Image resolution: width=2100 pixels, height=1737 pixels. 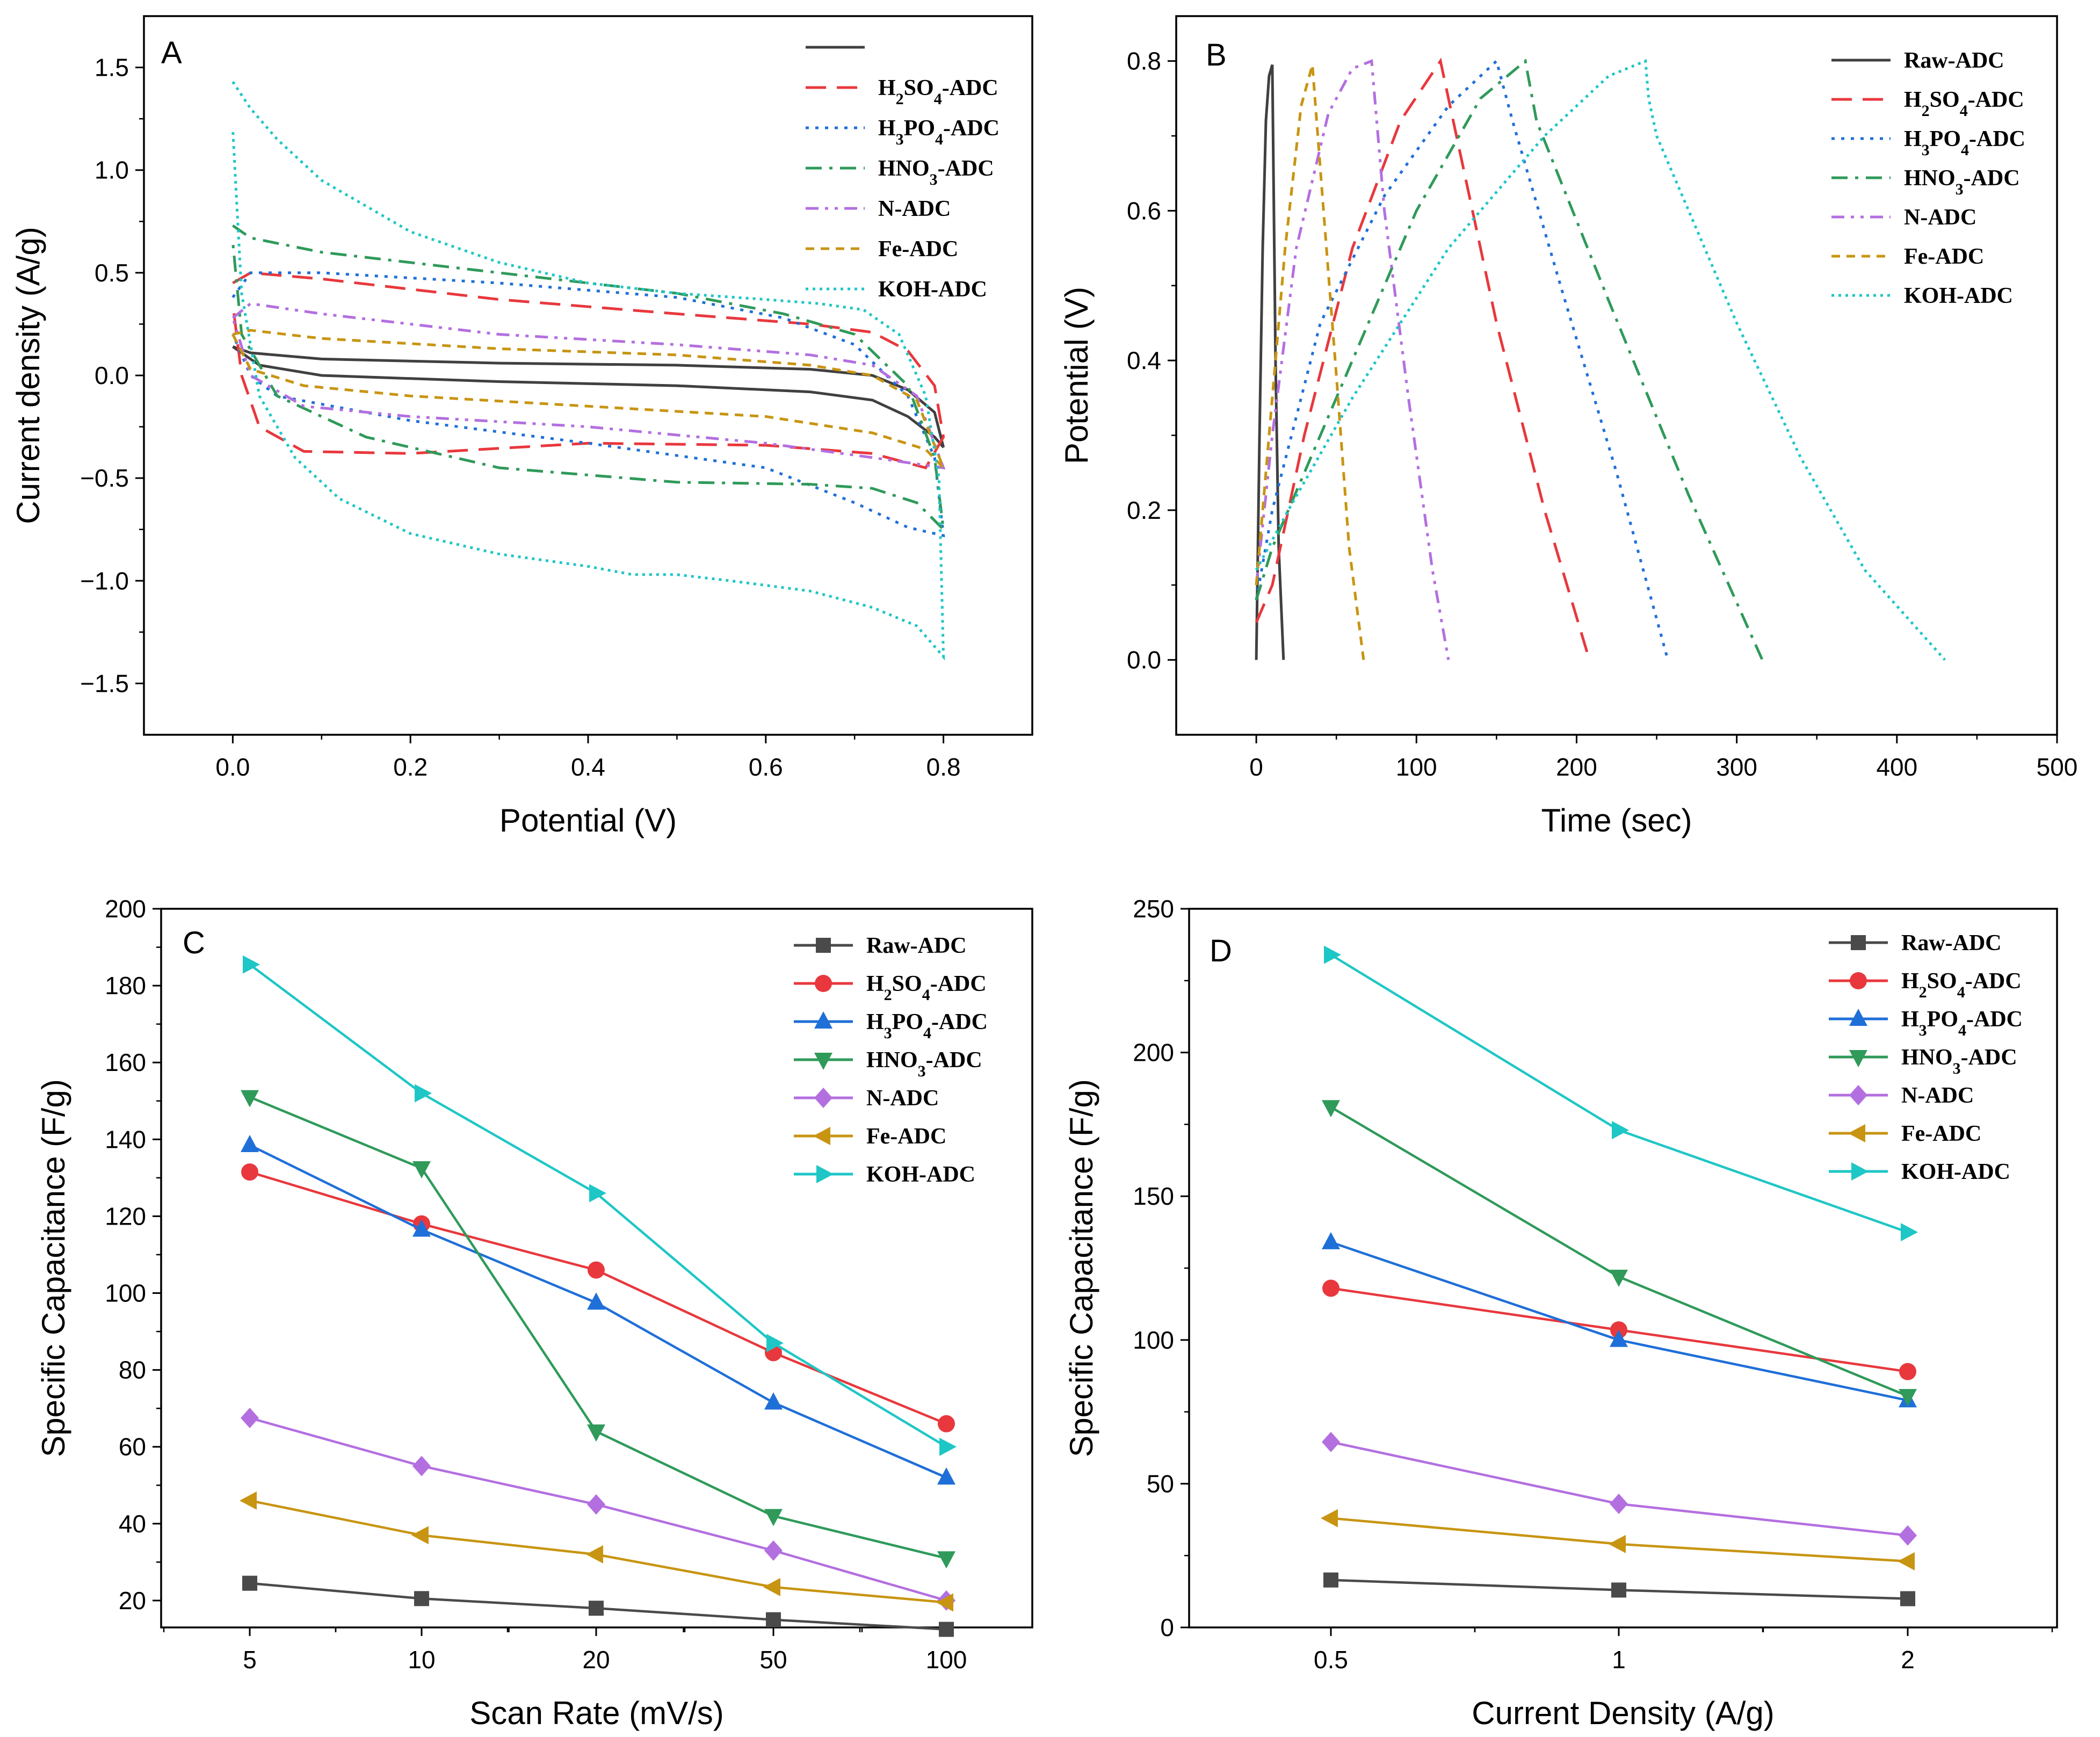 What do you see at coordinates (588, 820) in the screenshot?
I see `x-axis-label: Potential (V)` at bounding box center [588, 820].